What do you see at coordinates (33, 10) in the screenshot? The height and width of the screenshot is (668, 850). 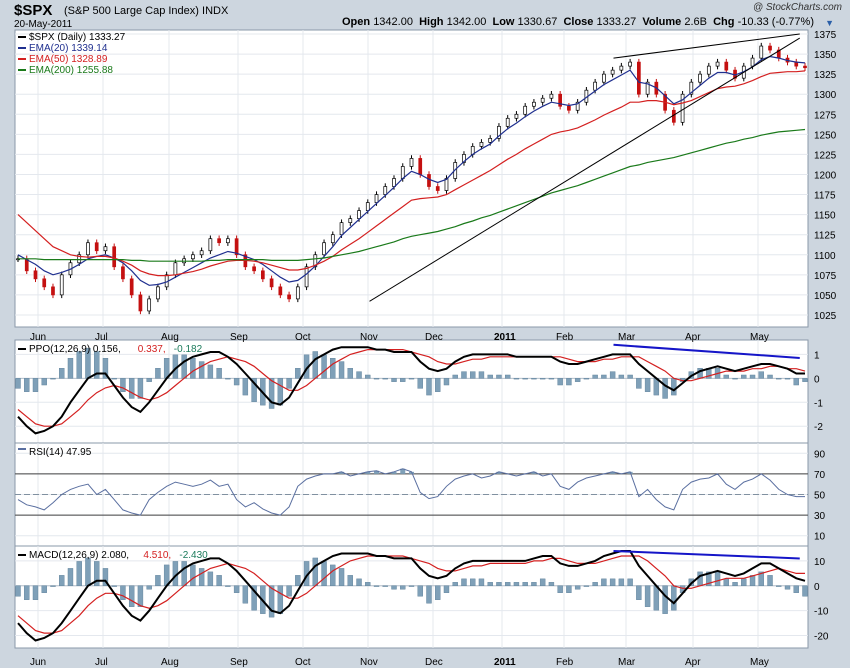 I see `symbol: $SPX` at bounding box center [33, 10].